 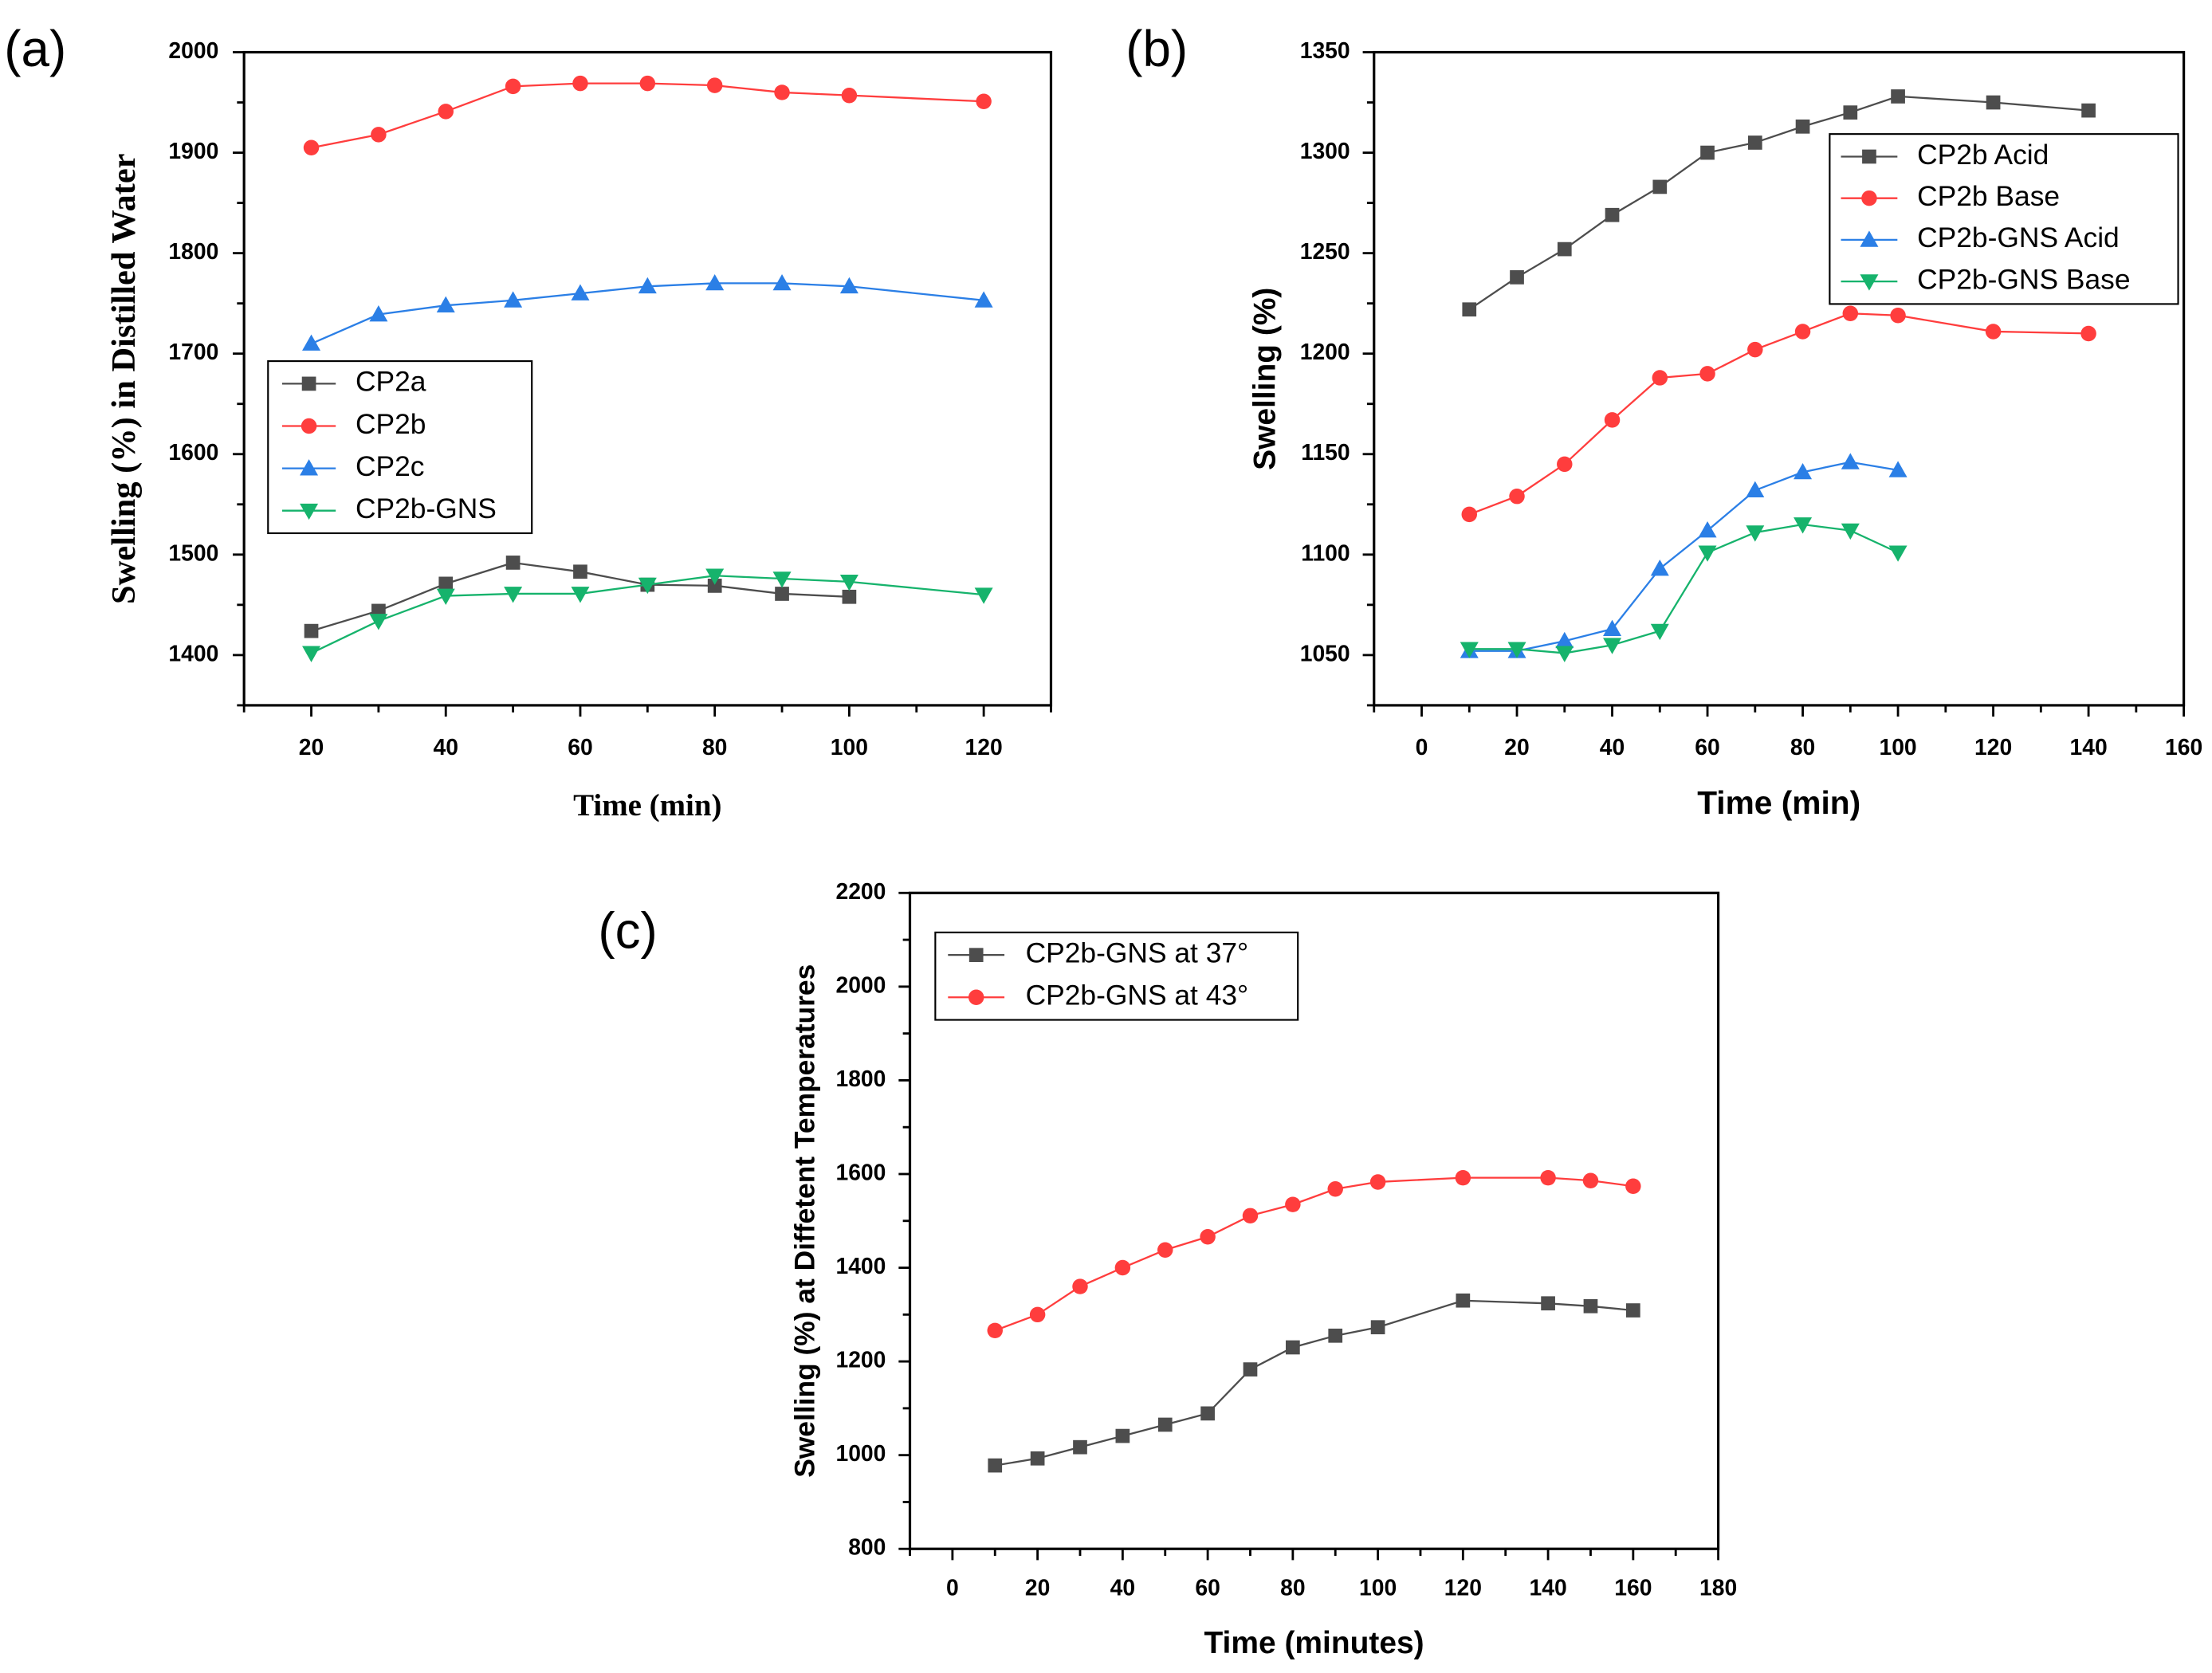 What do you see at coordinates (2088, 747) in the screenshot?
I see `x-tick-label: 140` at bounding box center [2088, 747].